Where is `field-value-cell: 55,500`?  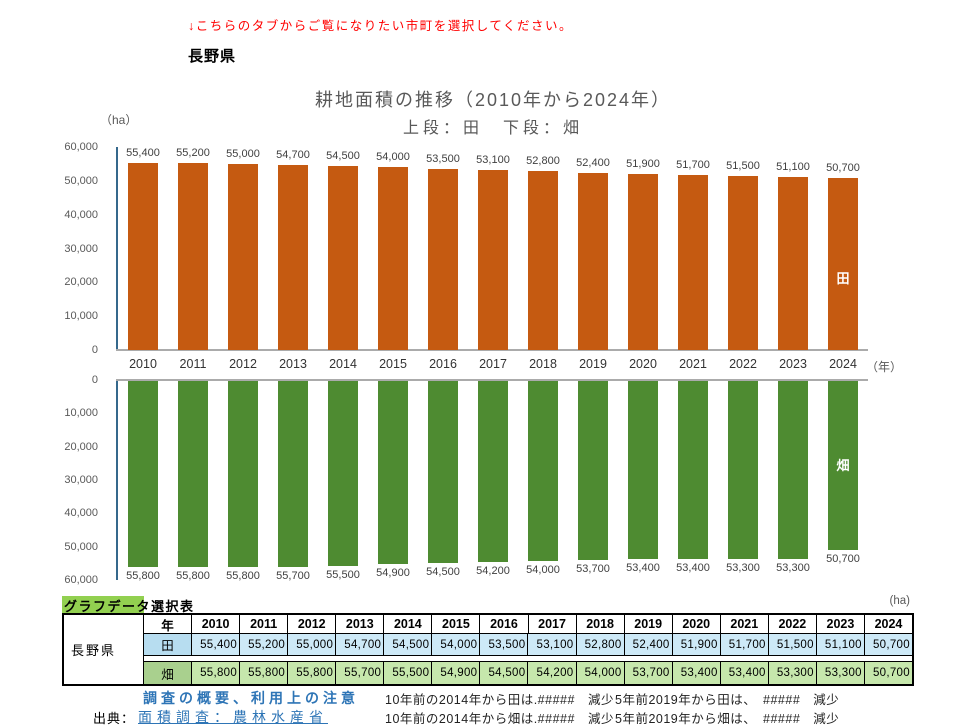
field-value-cell: 55,500 is located at coordinates (408, 673).